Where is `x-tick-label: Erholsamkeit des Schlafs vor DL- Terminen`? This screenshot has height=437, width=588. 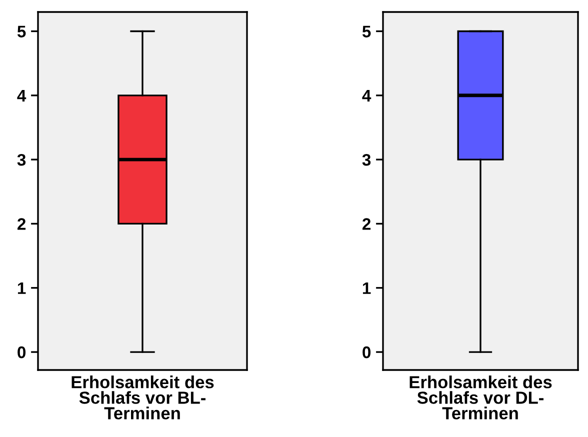 x-tick-label: Erholsamkeit des Schlafs vor DL- Terminen is located at coordinates (481, 398).